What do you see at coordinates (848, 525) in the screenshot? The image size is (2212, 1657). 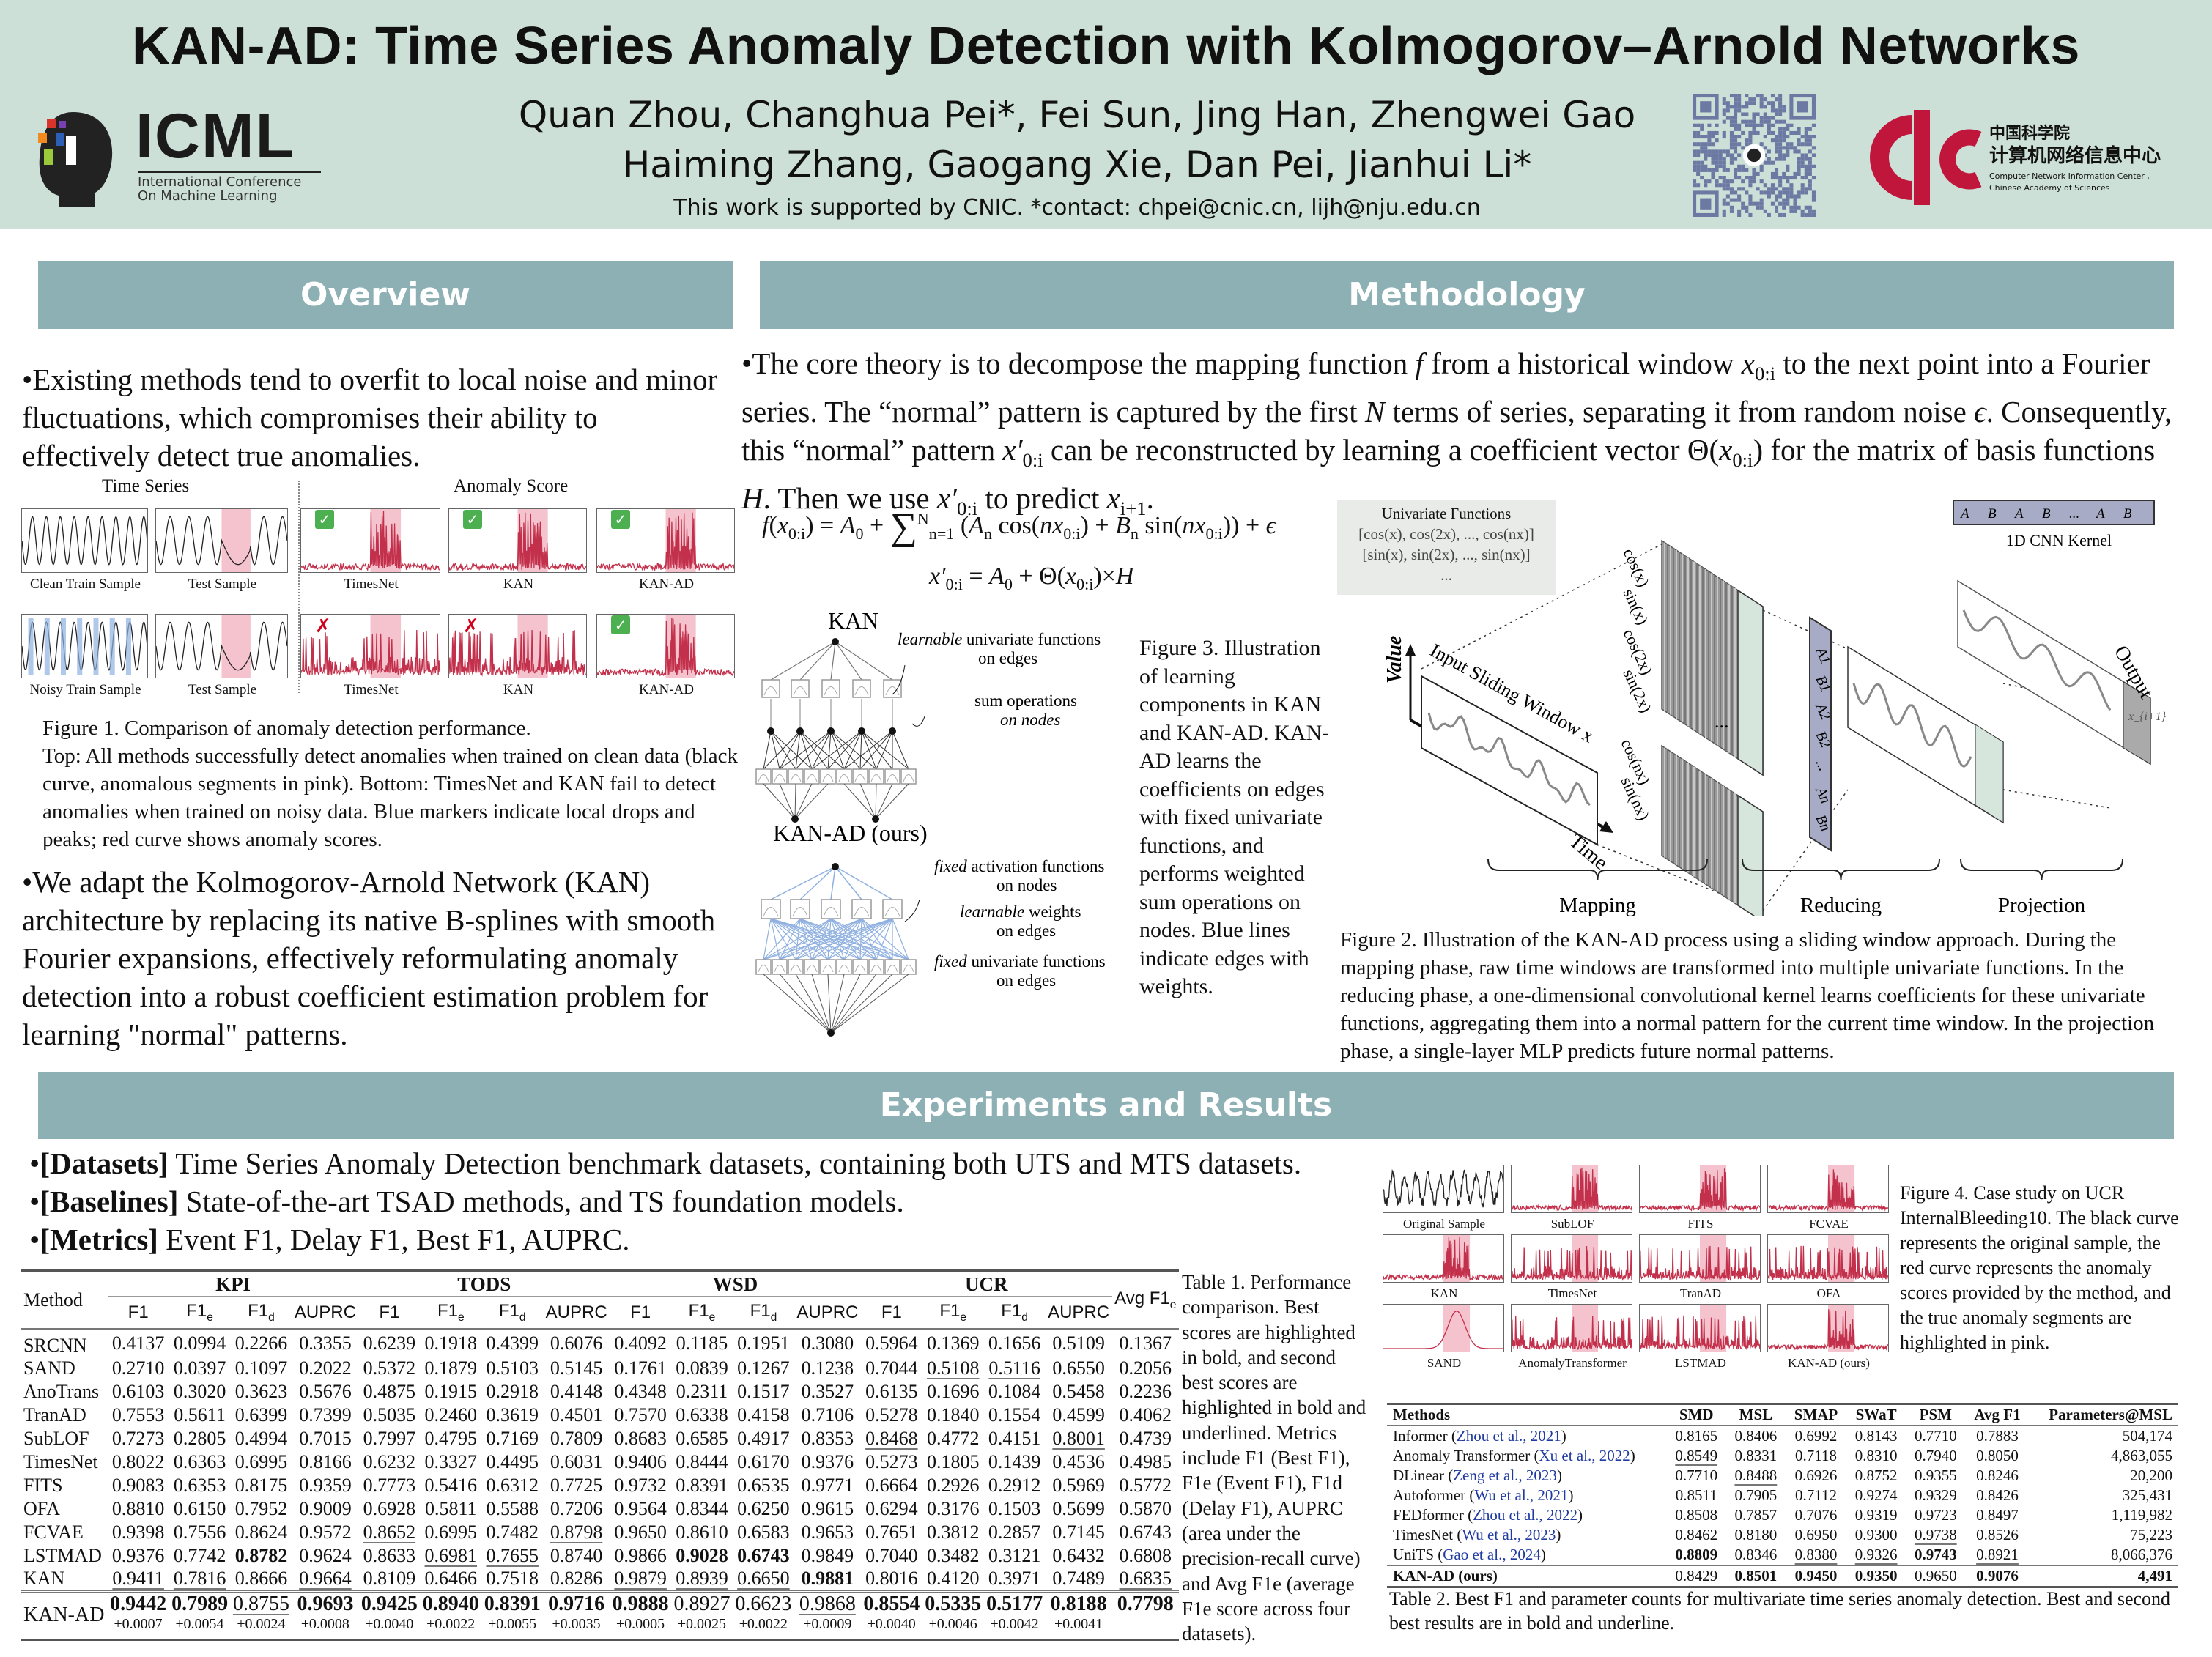 I see `equation1-text: A` at bounding box center [848, 525].